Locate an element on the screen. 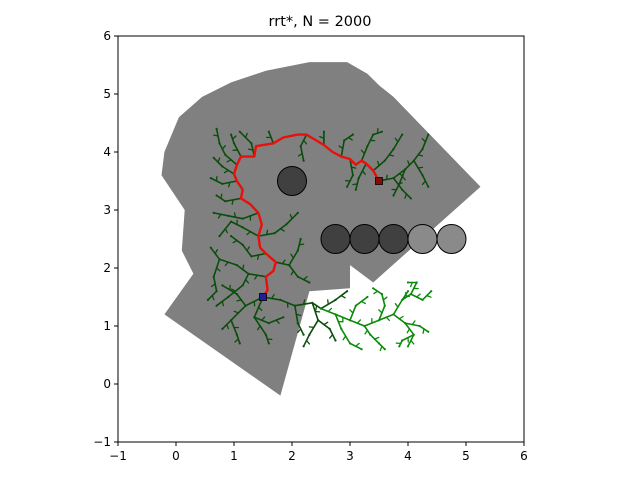  y-tick-label: 0 is located at coordinates (107, 384).